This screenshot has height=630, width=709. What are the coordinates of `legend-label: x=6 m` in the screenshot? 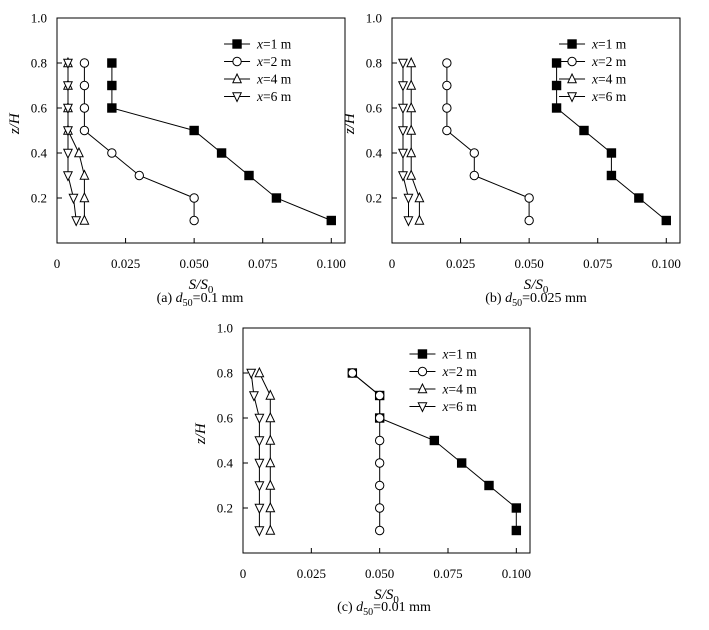 It's located at (609, 96).